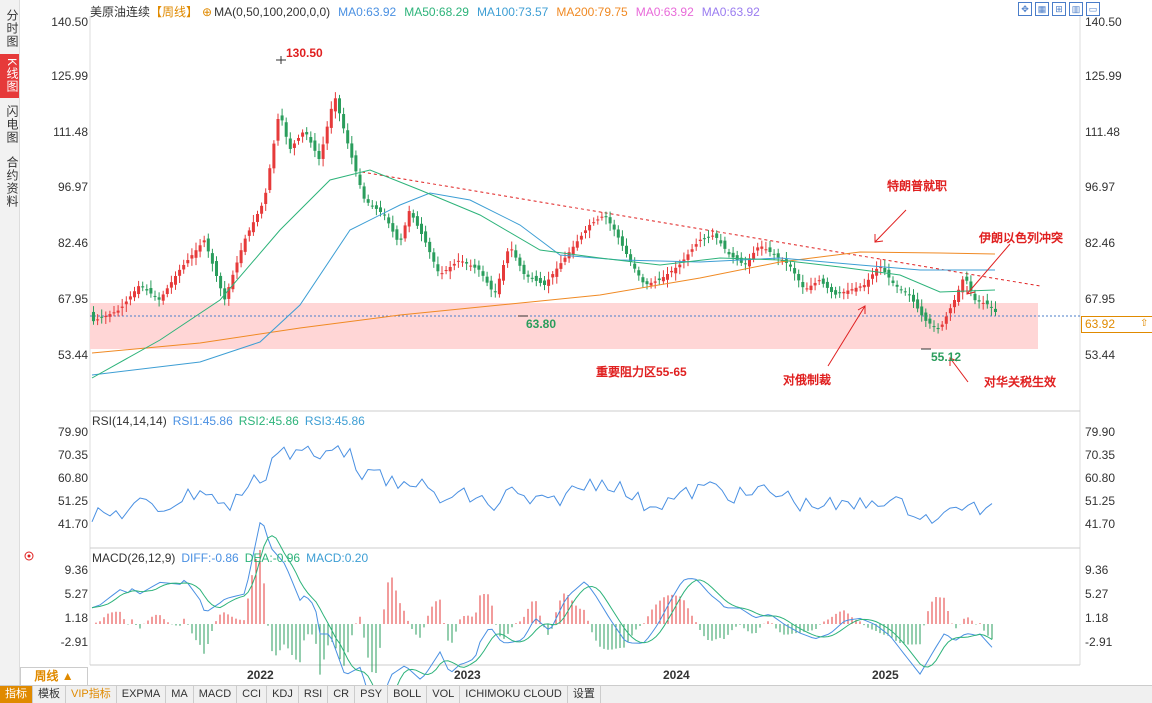 The image size is (1152, 703). What do you see at coordinates (72, 299) in the screenshot?
I see `price-tick-left: 67.95` at bounding box center [72, 299].